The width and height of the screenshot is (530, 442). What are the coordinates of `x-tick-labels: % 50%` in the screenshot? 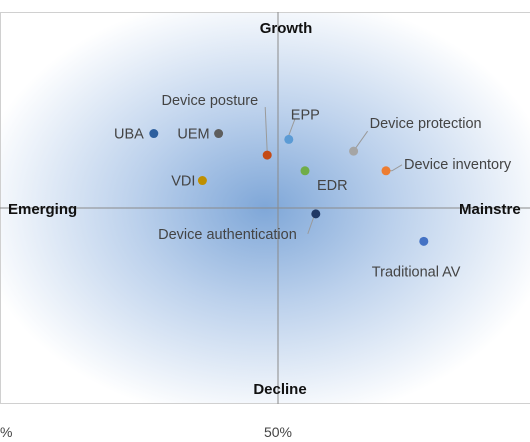 It's located at (146, 432).